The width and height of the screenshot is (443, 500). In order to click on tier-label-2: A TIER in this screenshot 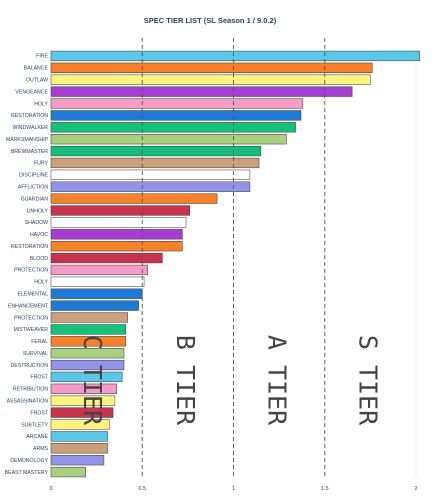, I will do `click(276, 380)`.